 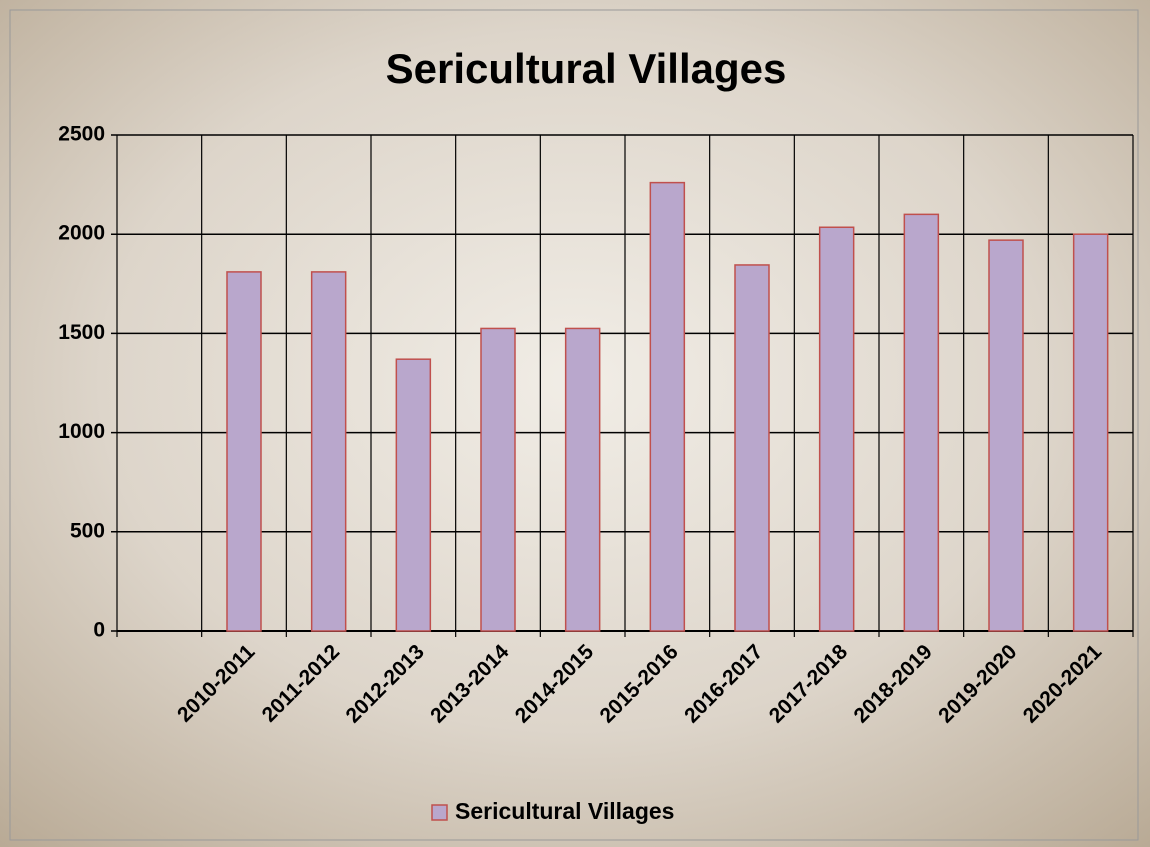 What do you see at coordinates (81, 431) in the screenshot?
I see `y-tick-label: 1000` at bounding box center [81, 431].